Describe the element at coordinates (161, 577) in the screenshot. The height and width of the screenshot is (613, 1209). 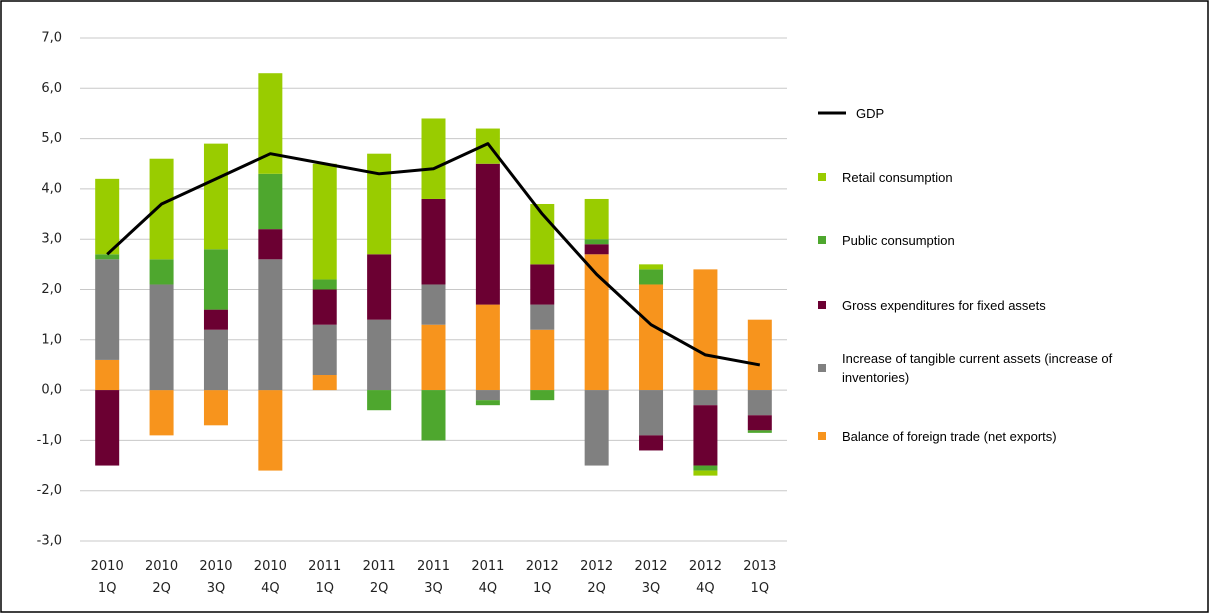
I see `x-tick-label: 2010 2Q` at that location.